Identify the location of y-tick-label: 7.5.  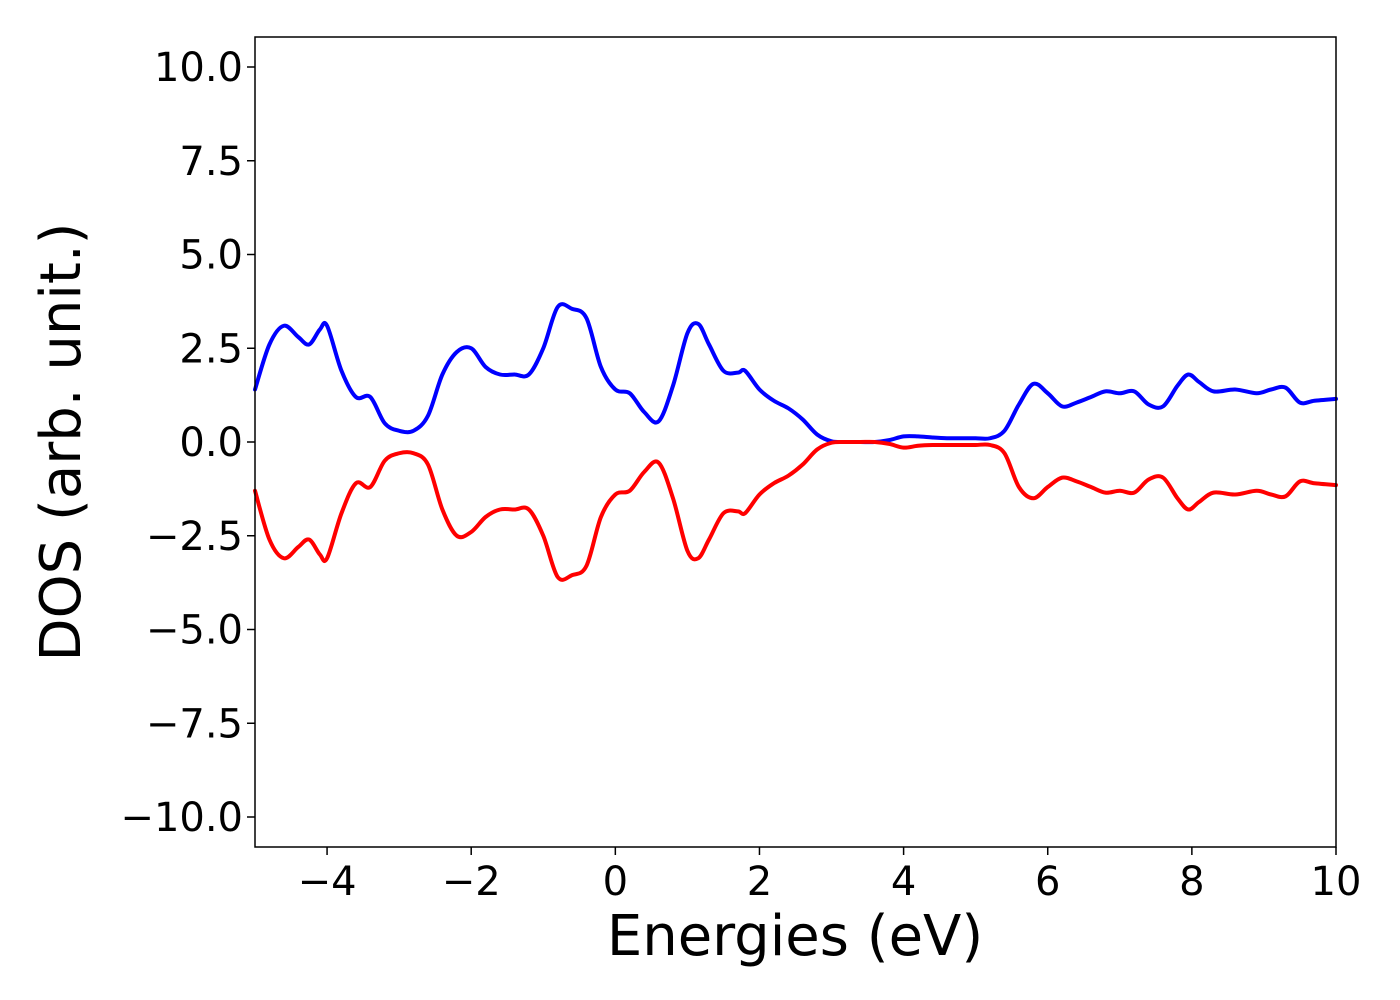
(211, 162).